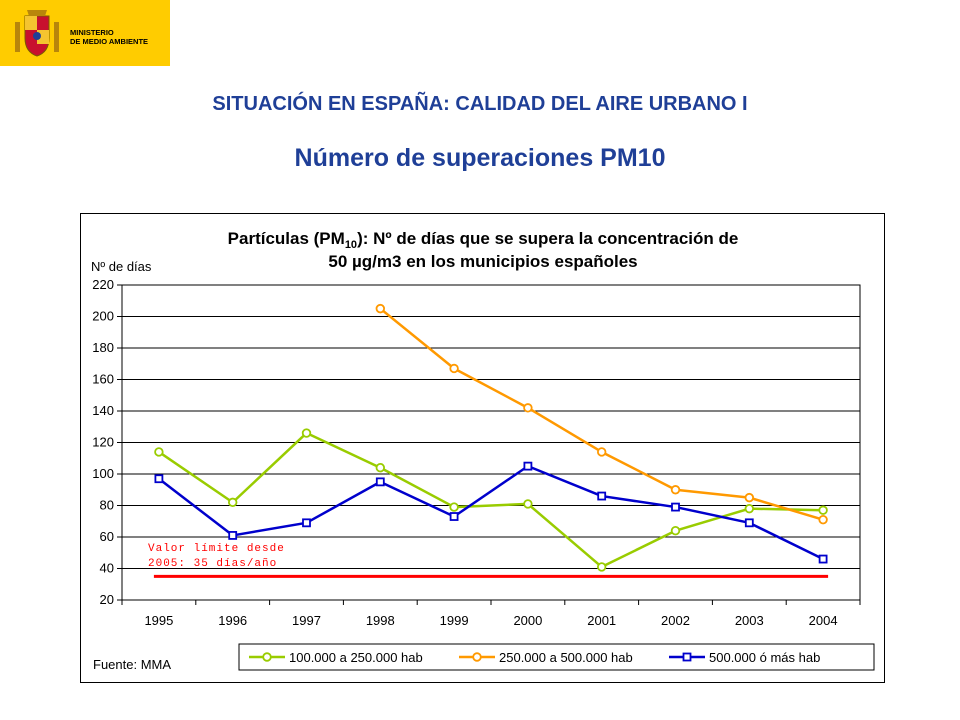  I want to click on slide-subtitle: Número de superaciones PM10, so click(480, 158).